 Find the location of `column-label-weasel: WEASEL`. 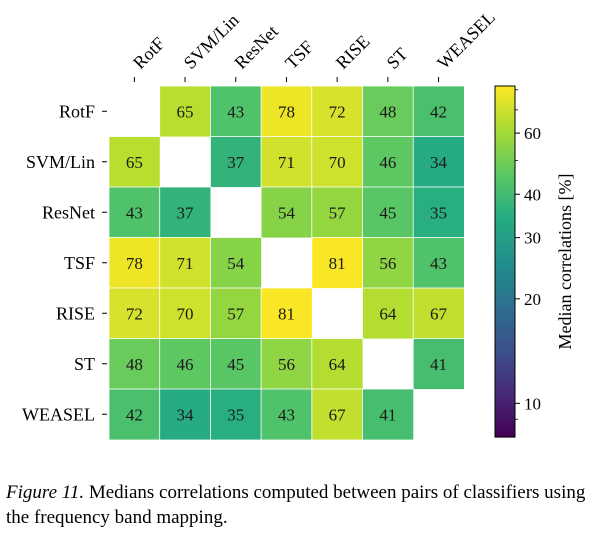

column-label-weasel: WEASEL is located at coordinates (466, 40).